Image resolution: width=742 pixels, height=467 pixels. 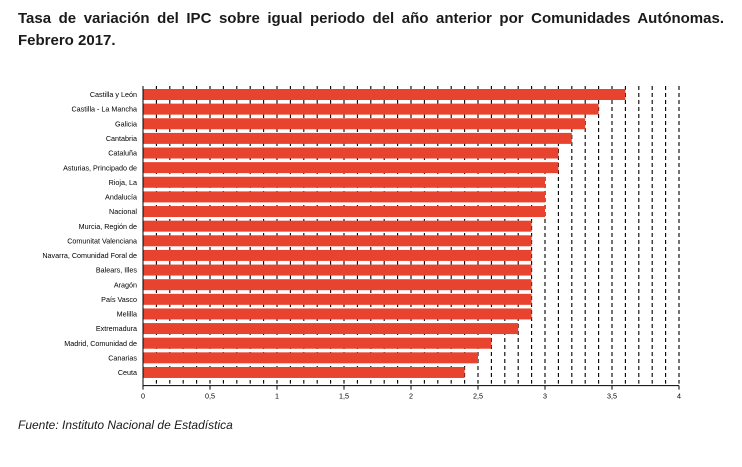 I want to click on x-tick-label: 2, so click(x=411, y=396).